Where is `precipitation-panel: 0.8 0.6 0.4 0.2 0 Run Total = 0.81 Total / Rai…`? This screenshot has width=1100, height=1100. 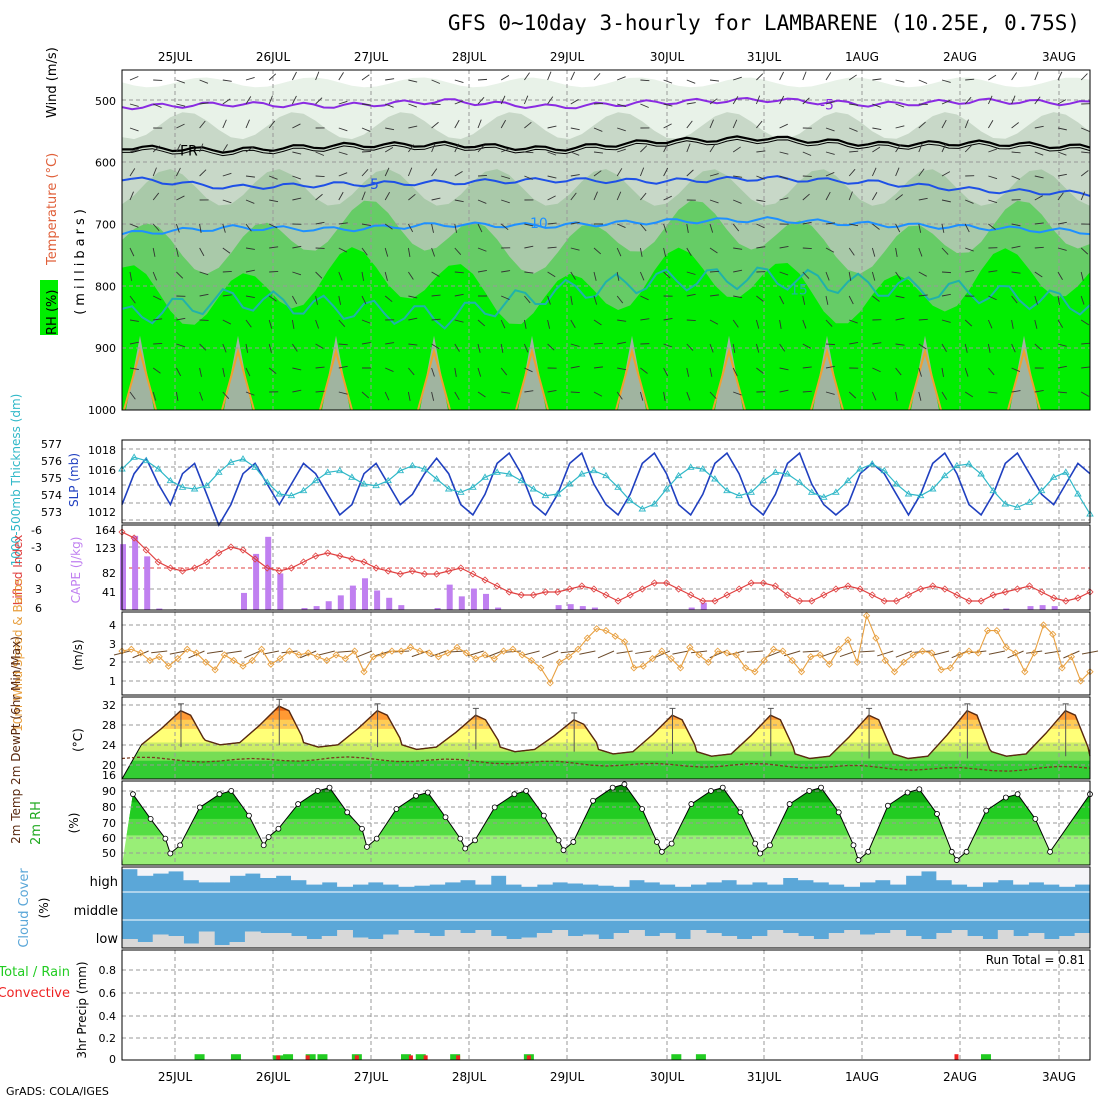 precipitation-panel: 0.8 0.6 0.4 0.2 0 Run Total = 0.81 Total / Rai… is located at coordinates (545, 1007).